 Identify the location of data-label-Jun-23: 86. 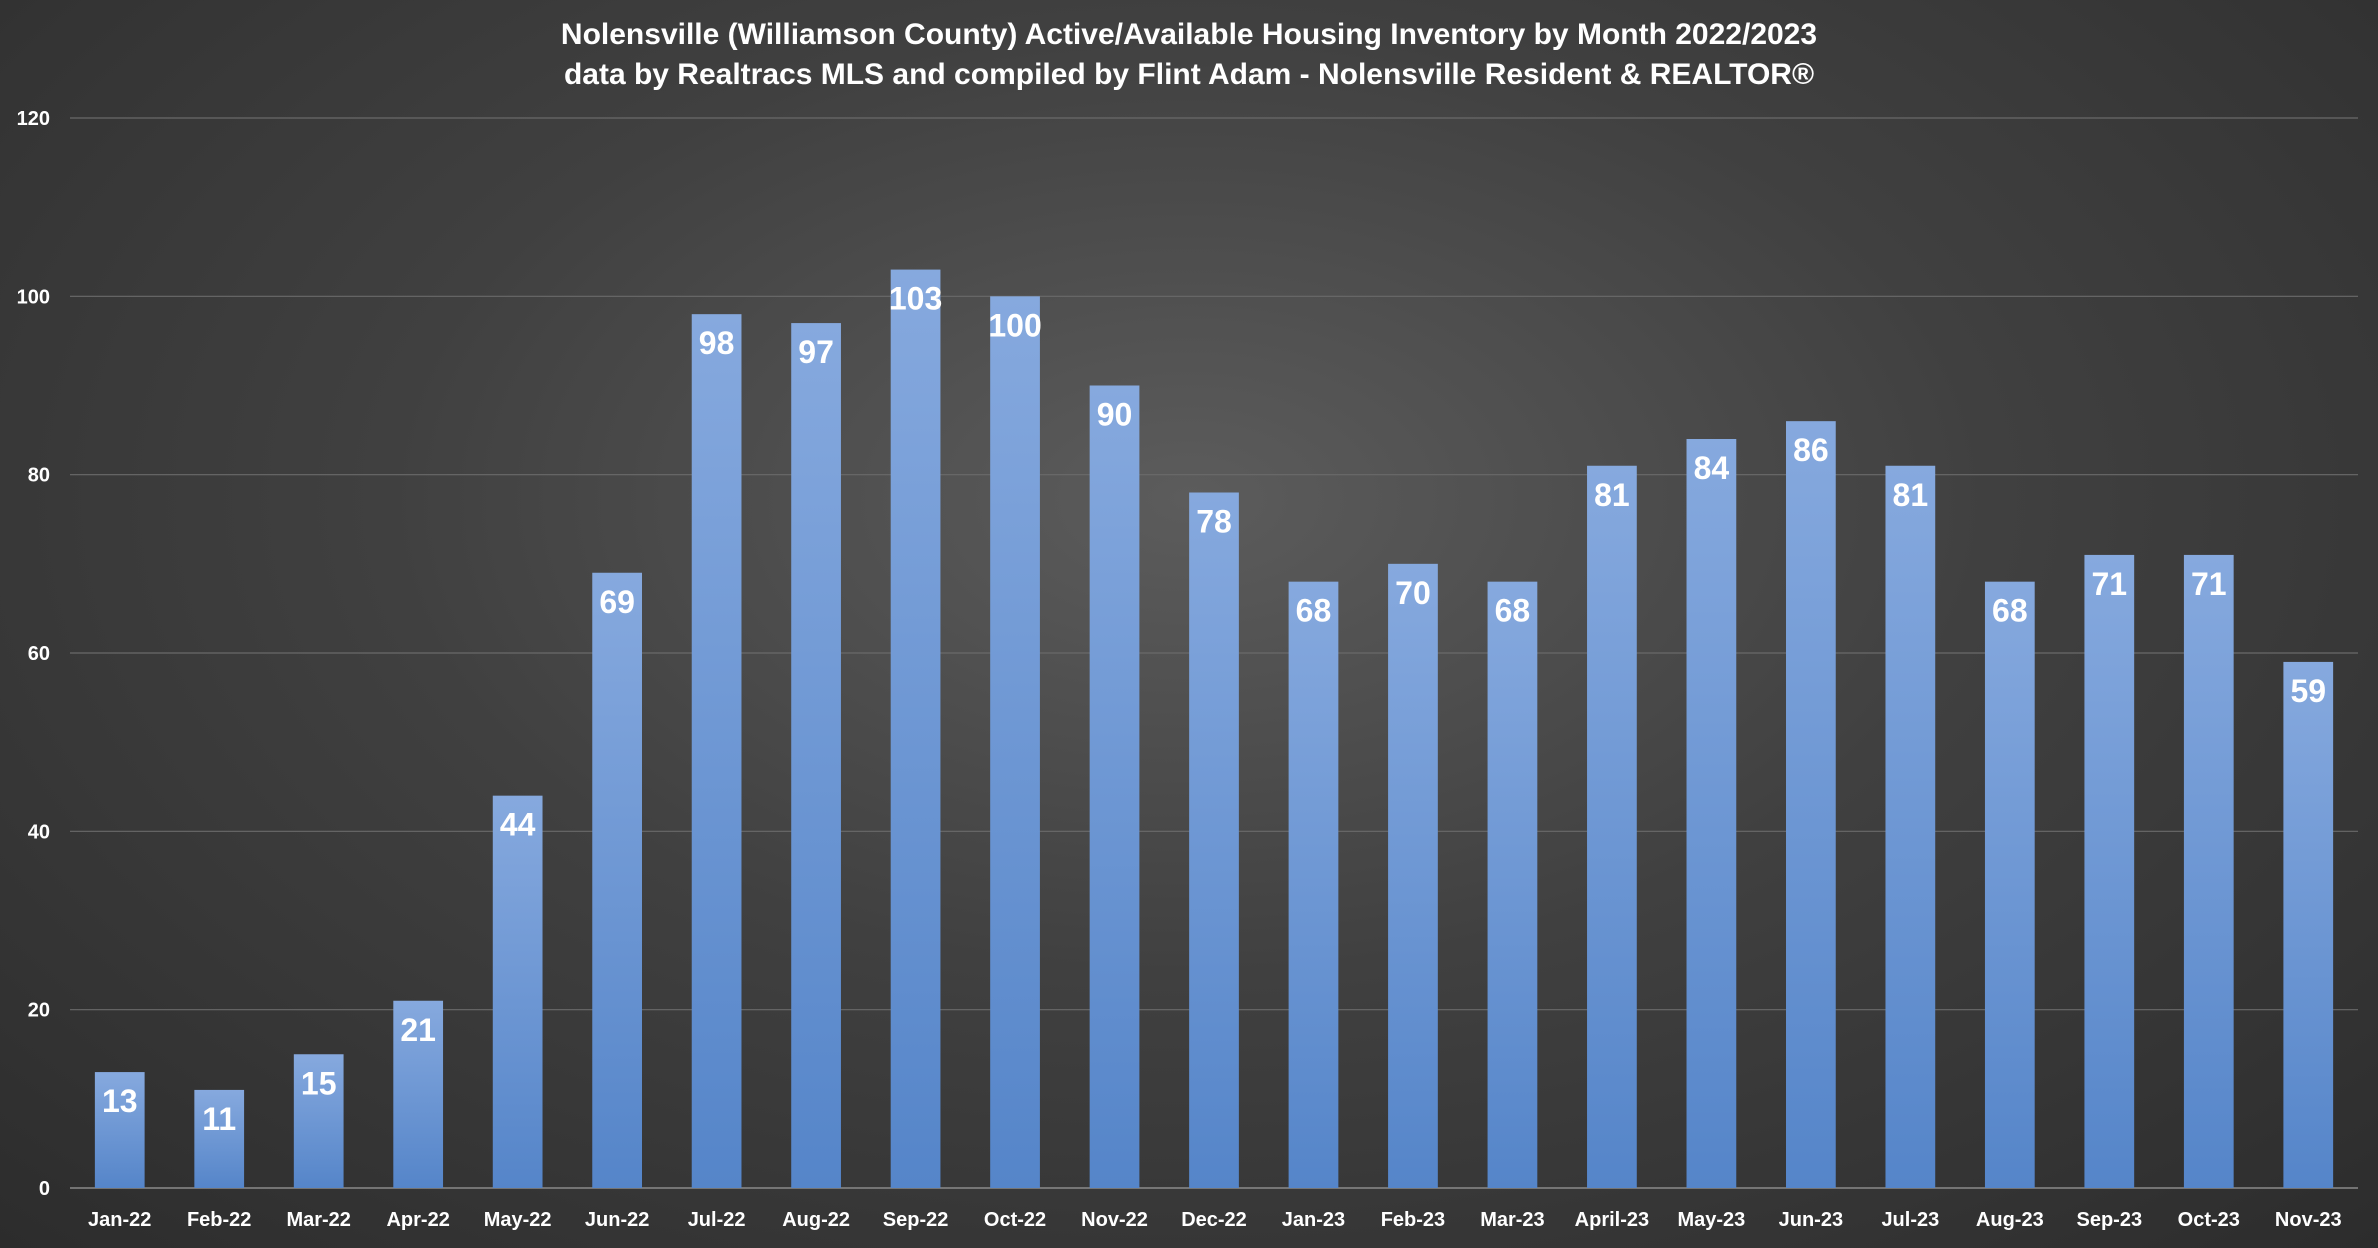
(1811, 450).